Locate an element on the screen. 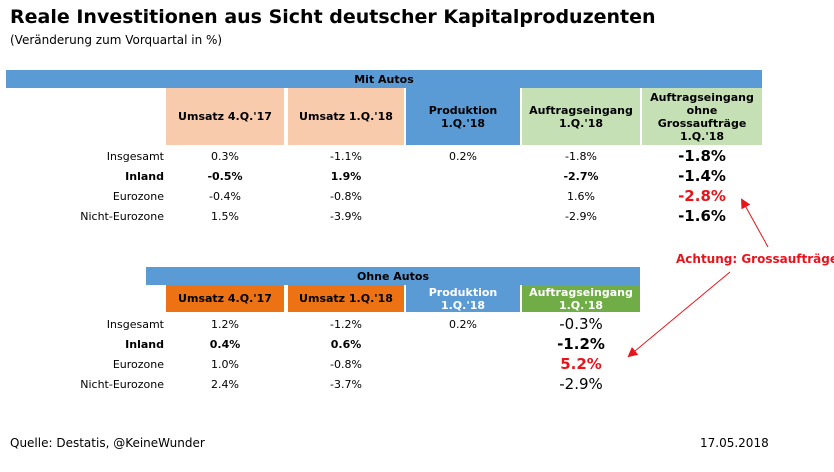 Image resolution: width=834 pixels, height=472 pixels. footer-source: Quelle: Destatis, @KeineWunder is located at coordinates (107, 443).